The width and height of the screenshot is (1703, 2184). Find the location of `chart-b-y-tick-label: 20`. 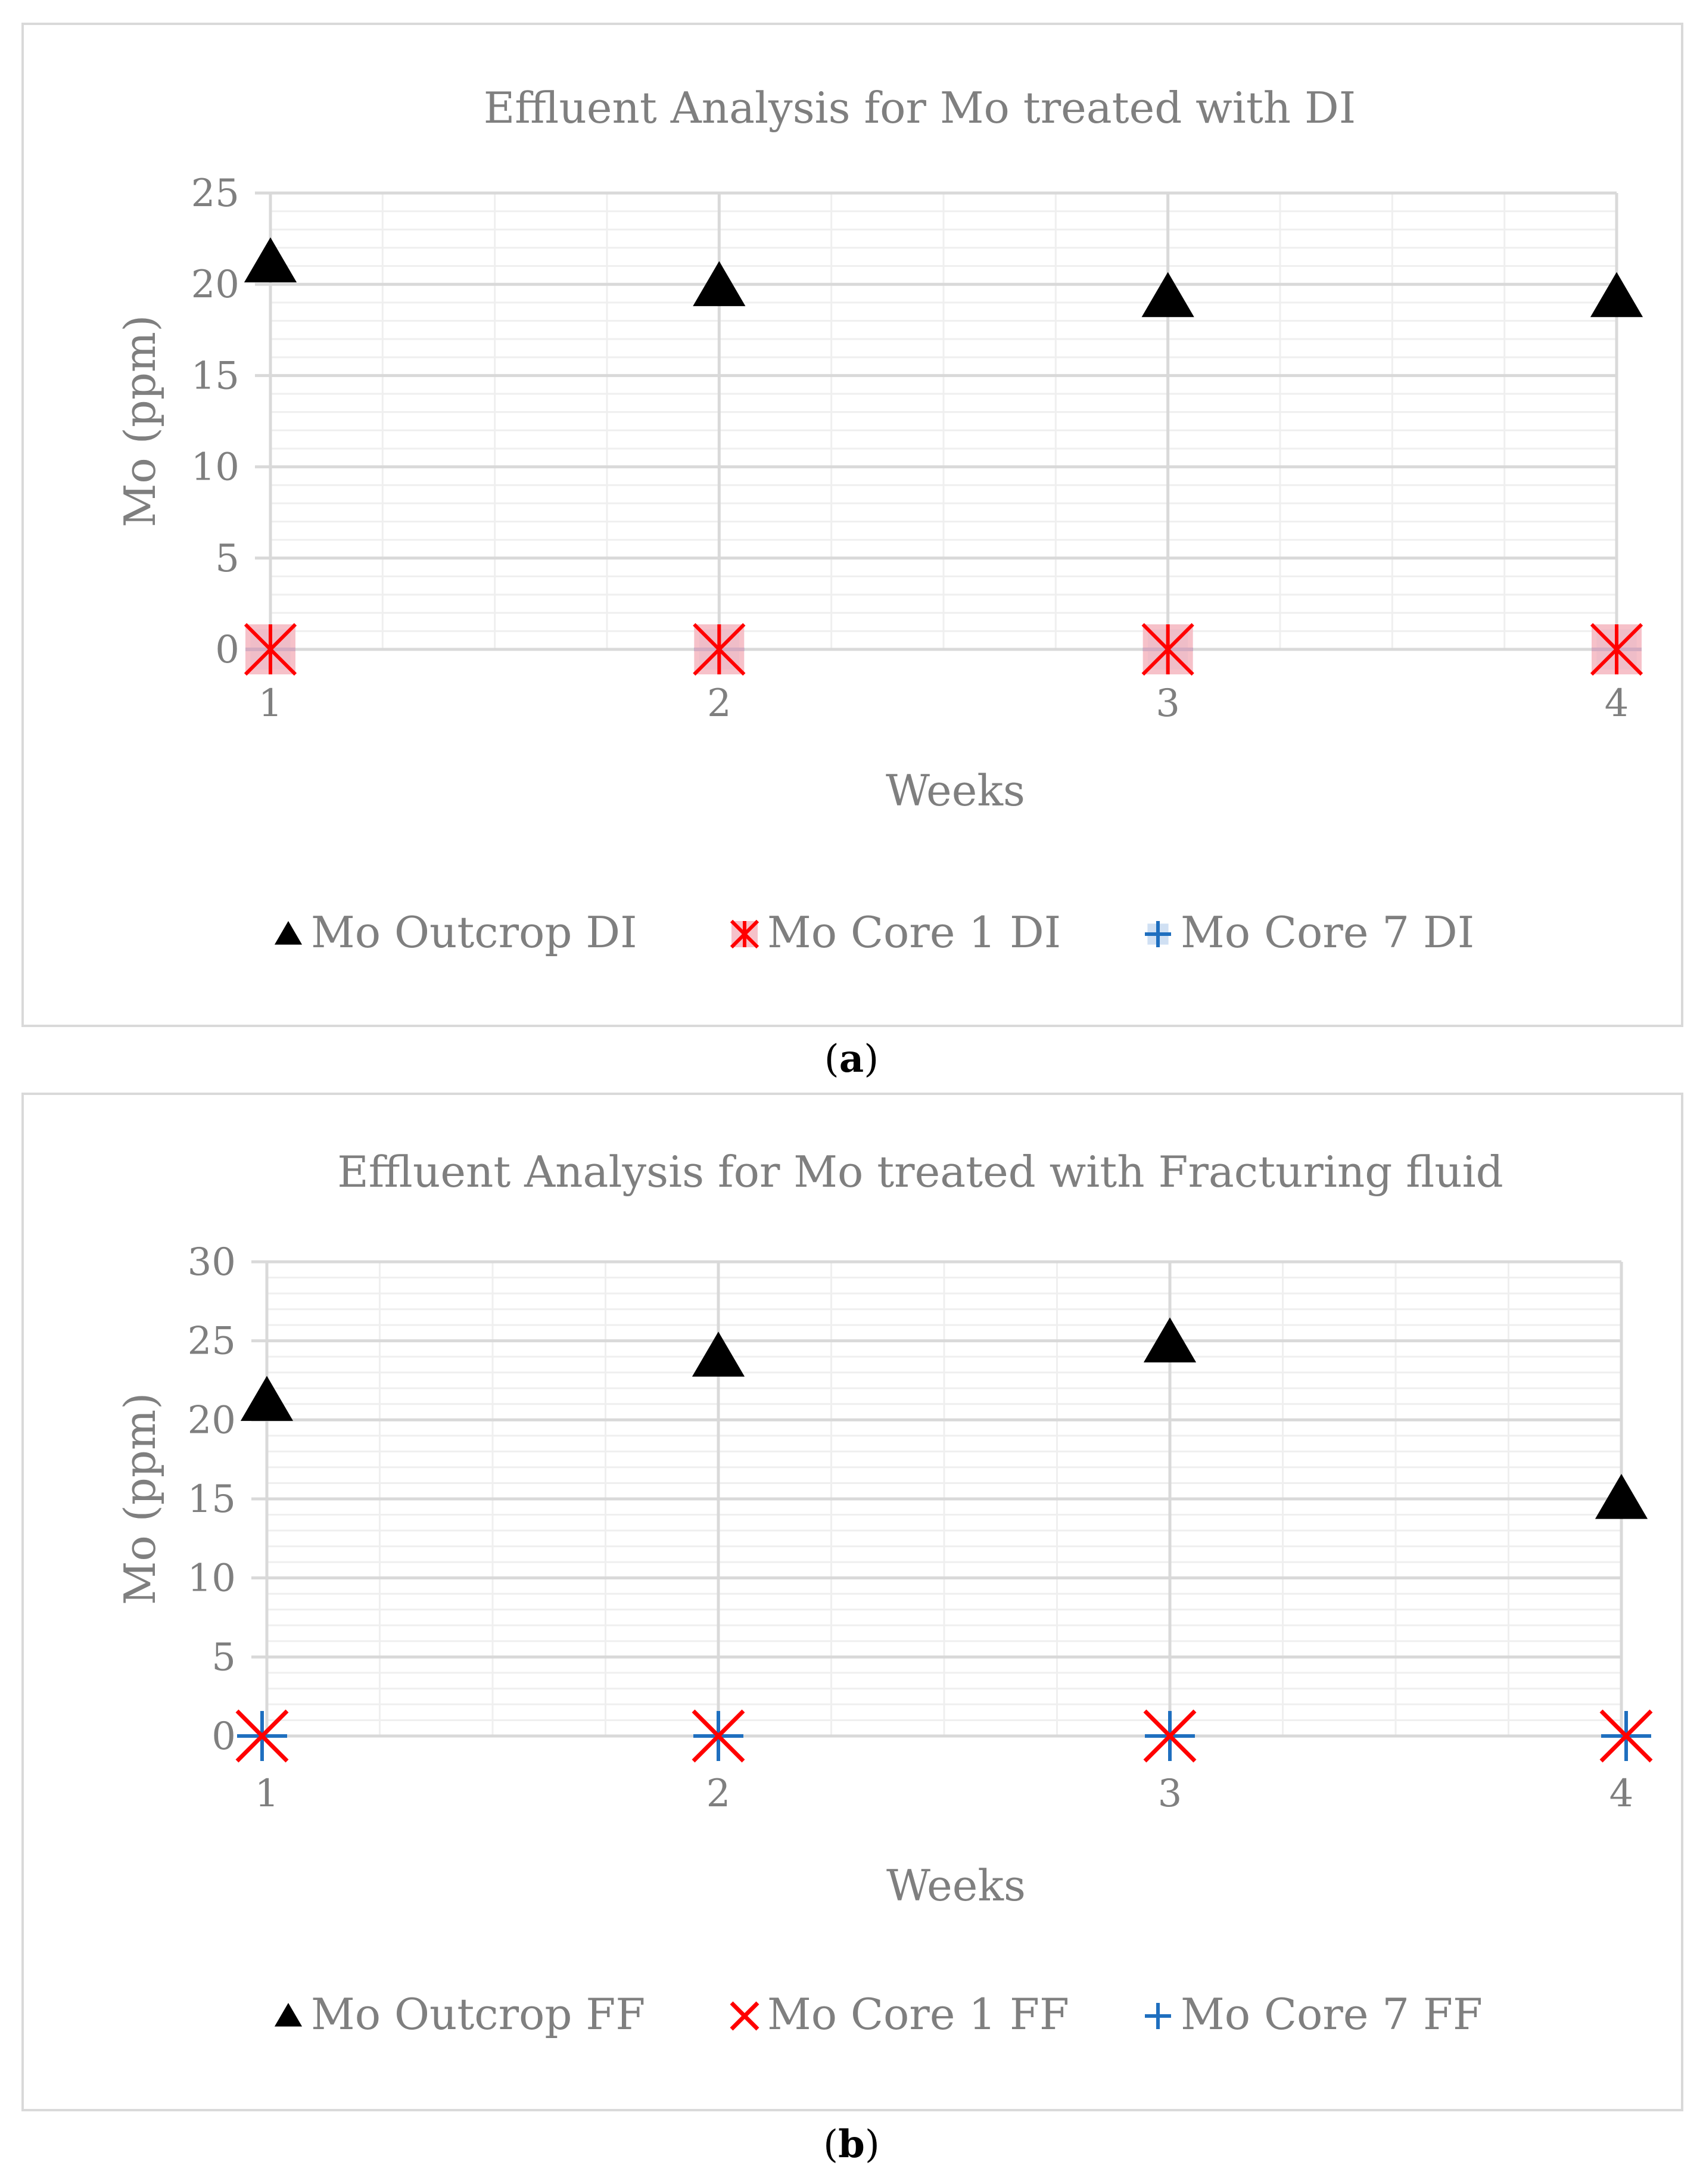

chart-b-y-tick-label: 20 is located at coordinates (212, 1420).